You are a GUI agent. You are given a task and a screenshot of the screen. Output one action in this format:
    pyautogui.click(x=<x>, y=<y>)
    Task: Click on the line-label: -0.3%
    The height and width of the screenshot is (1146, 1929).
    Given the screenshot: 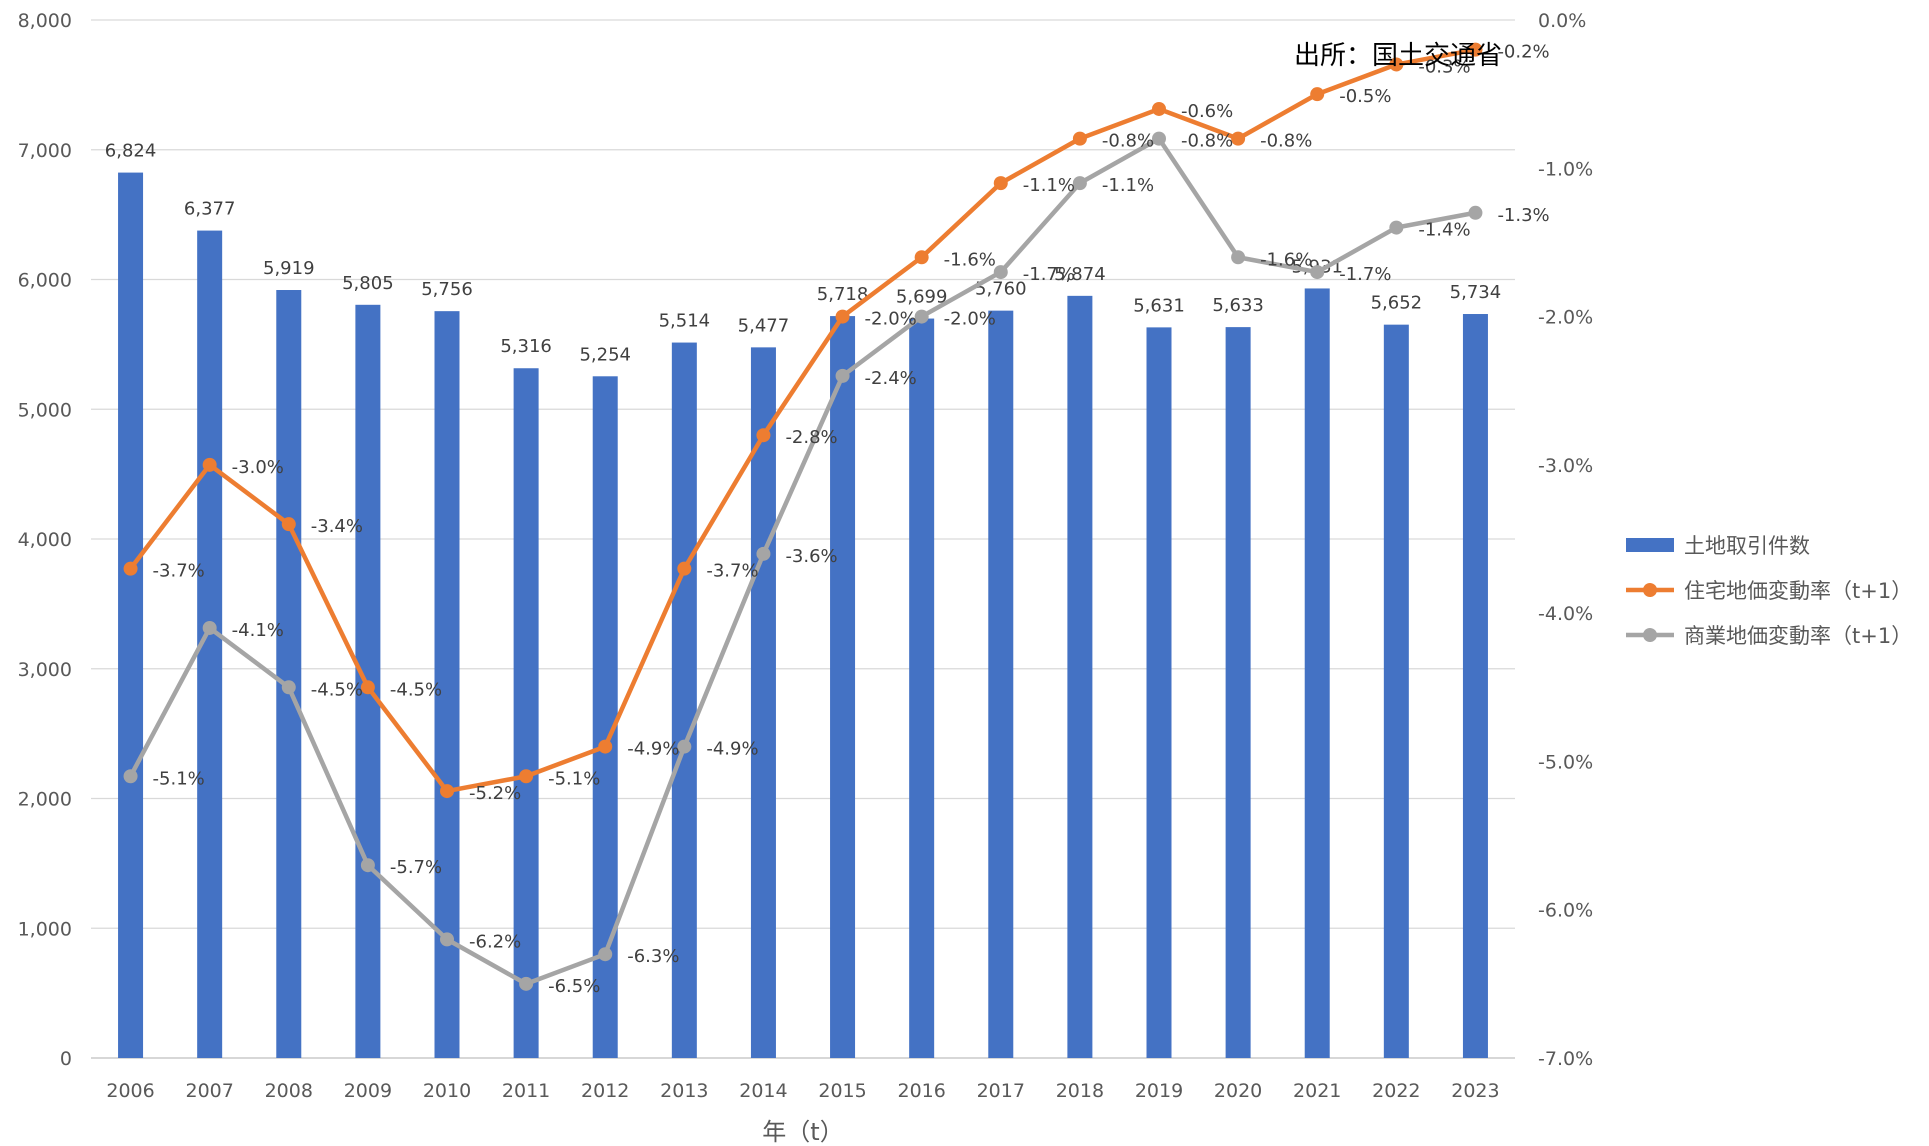 What is the action you would take?
    pyautogui.click(x=1444, y=66)
    